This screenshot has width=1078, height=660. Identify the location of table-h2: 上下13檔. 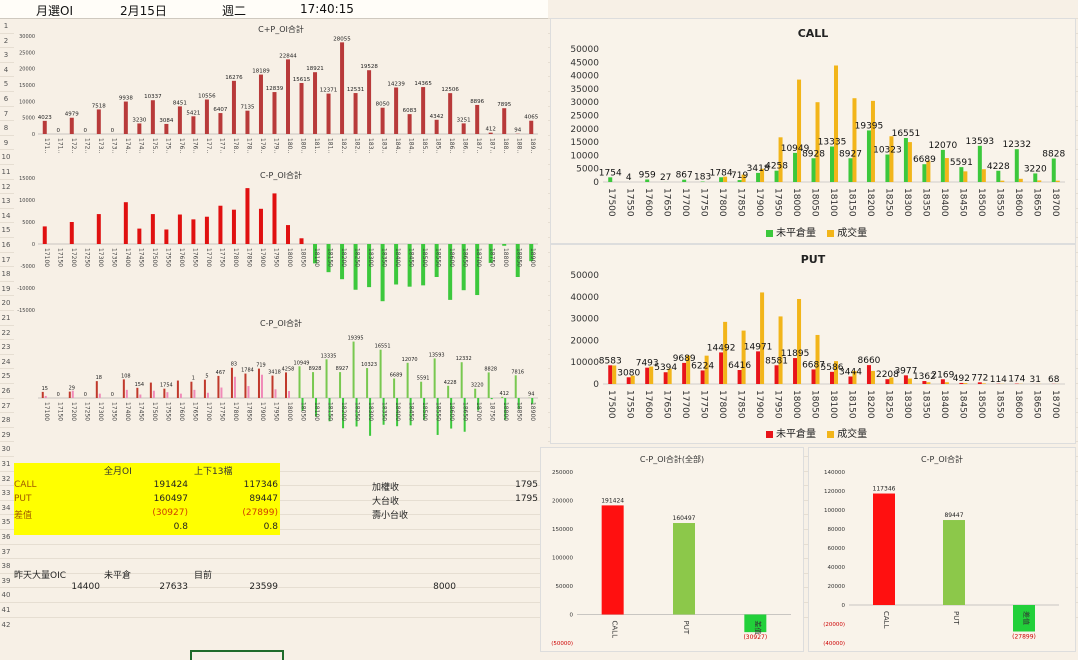
(213, 470).